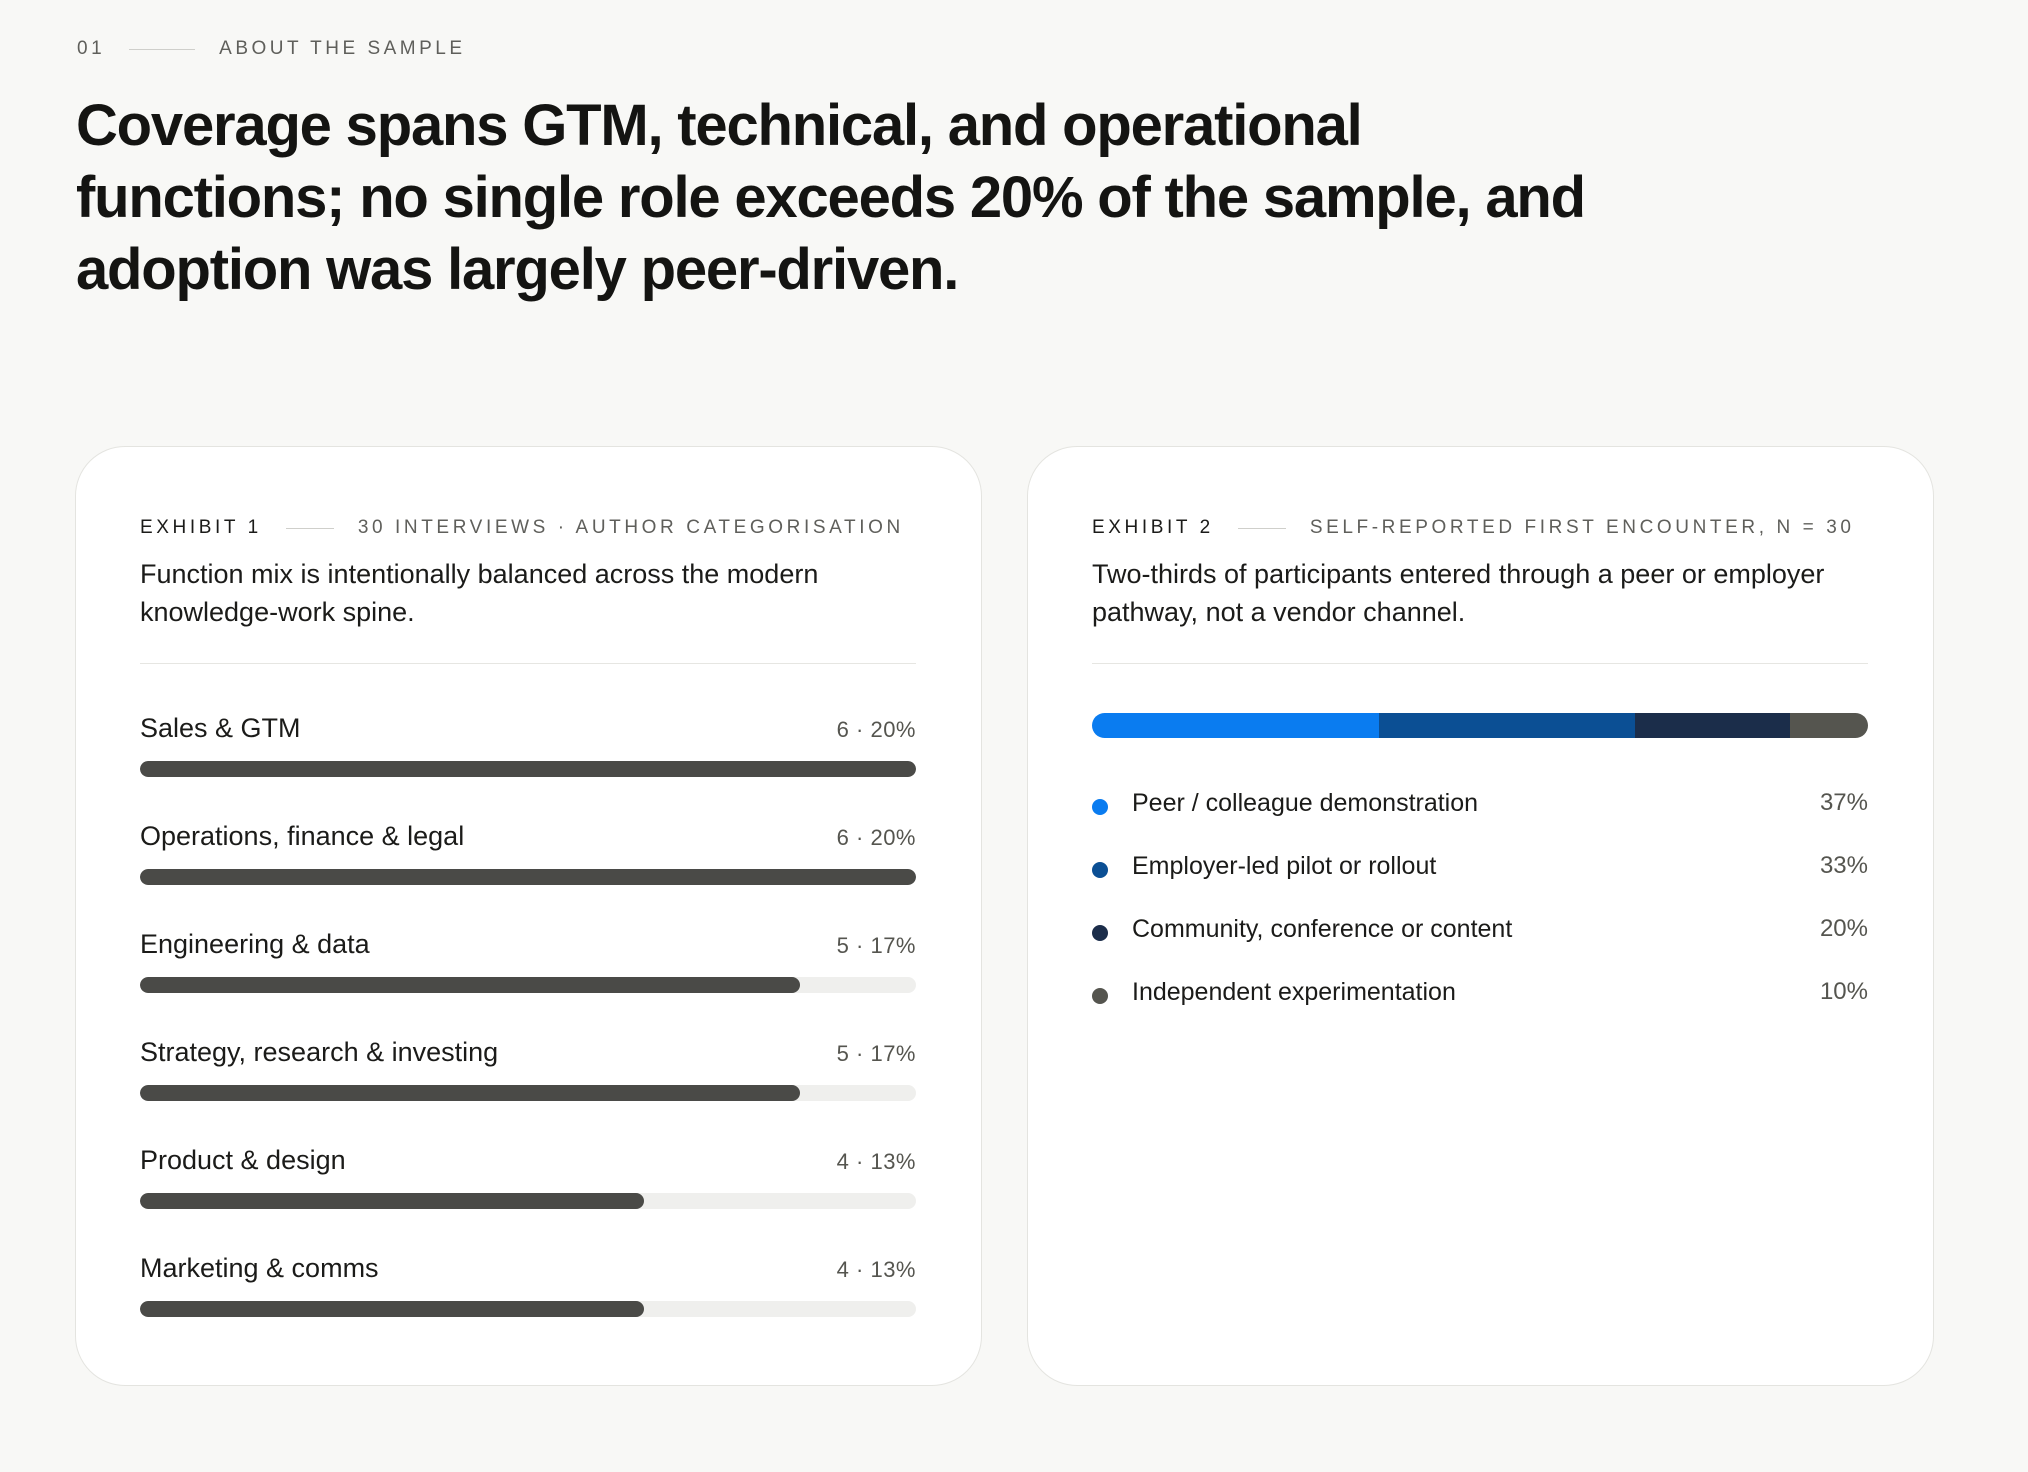 Image resolution: width=2028 pixels, height=1472 pixels. What do you see at coordinates (302, 836) in the screenshot?
I see `bar-label: Operations, finance & legal` at bounding box center [302, 836].